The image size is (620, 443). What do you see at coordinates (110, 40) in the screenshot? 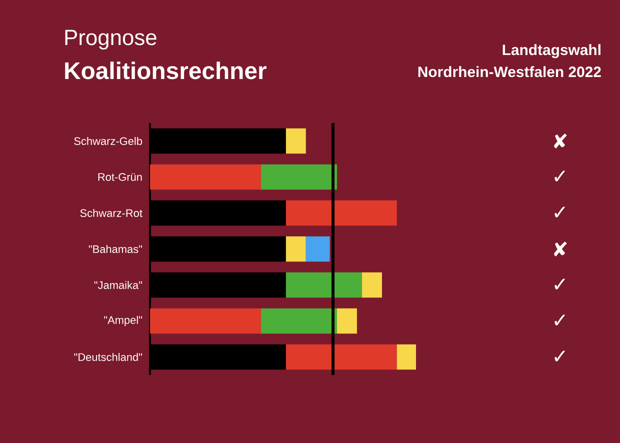
I see `chart-title: Prognose` at bounding box center [110, 40].